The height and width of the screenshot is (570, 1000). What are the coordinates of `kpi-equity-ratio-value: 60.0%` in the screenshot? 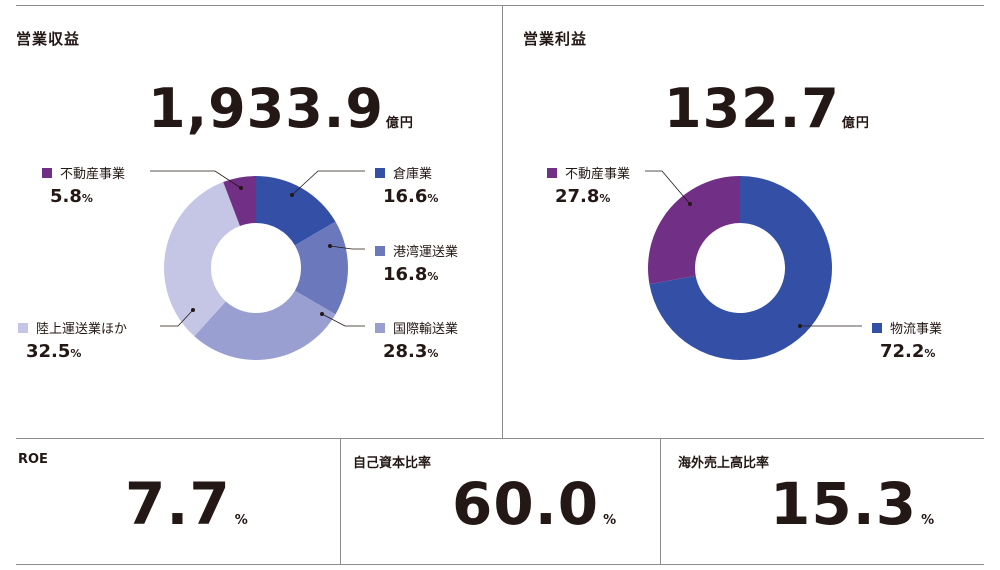 It's located at (534, 504).